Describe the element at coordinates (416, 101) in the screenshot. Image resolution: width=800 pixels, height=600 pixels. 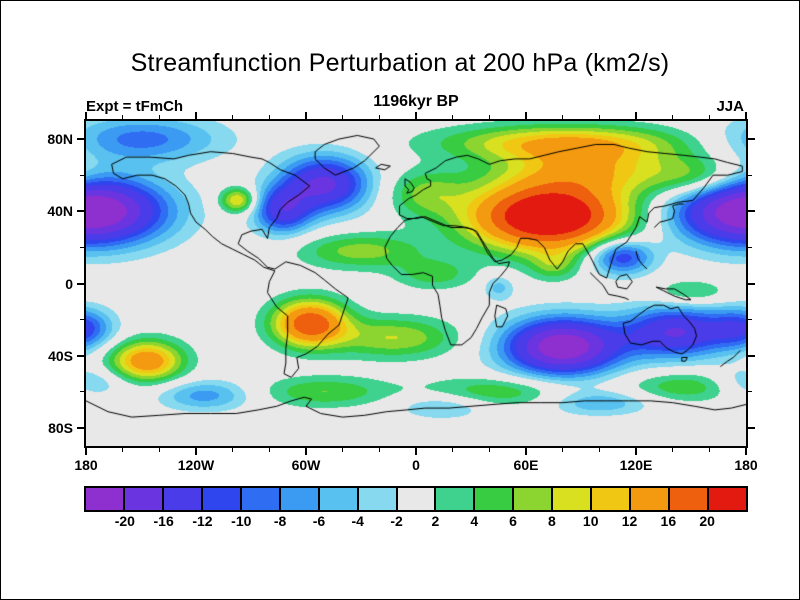
I see `plot-subtitle: 1196kyr BP` at that location.